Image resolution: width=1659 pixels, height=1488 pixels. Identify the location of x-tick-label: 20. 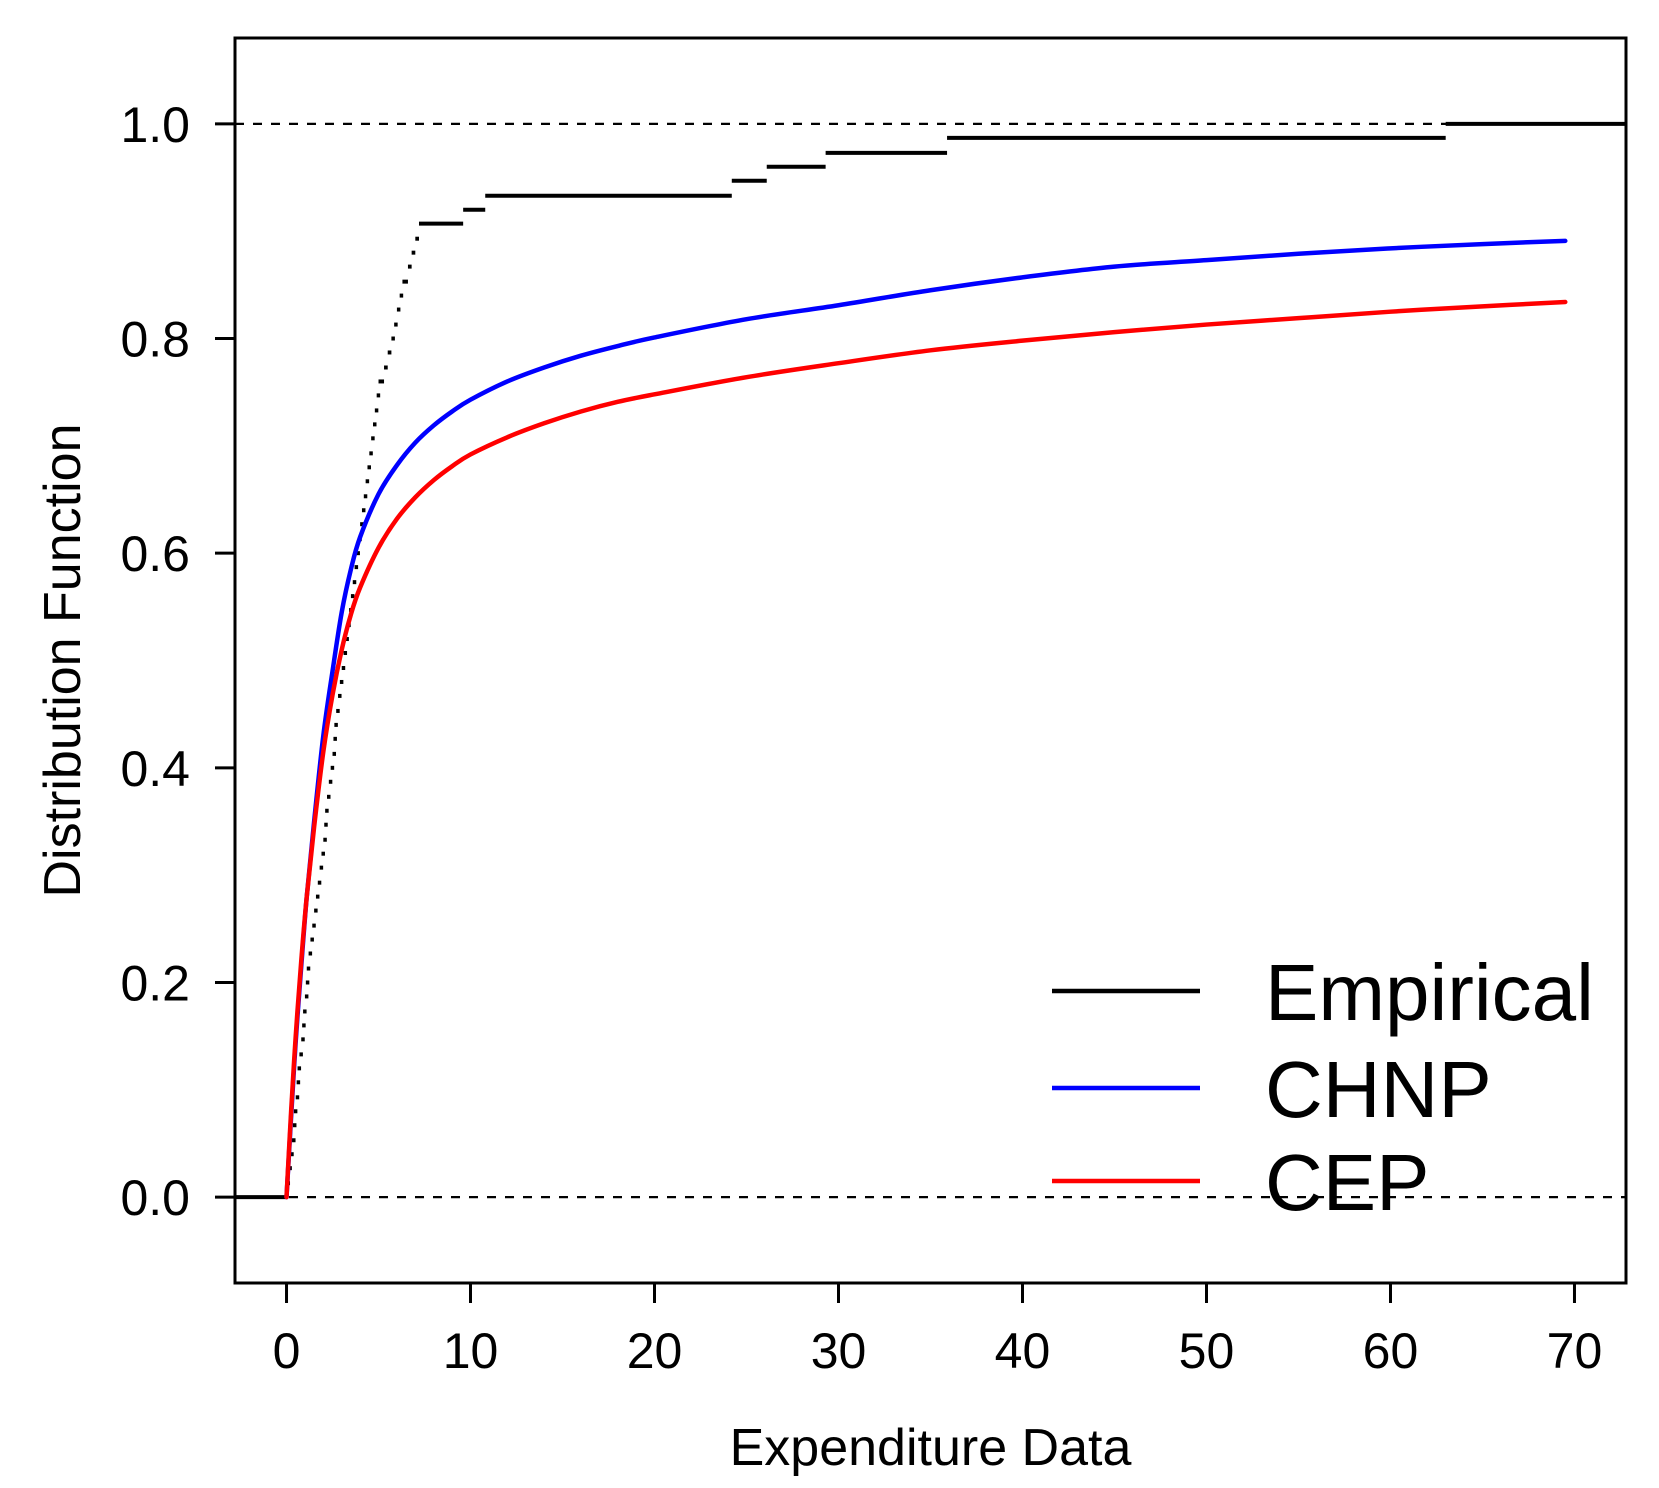
(655, 1351).